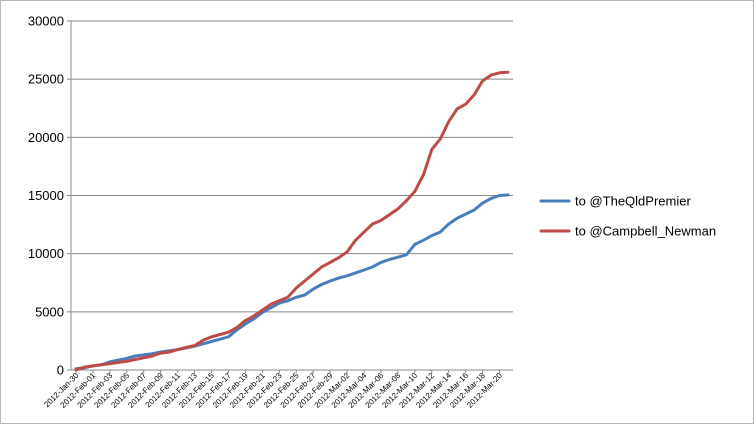 The height and width of the screenshot is (425, 754). What do you see at coordinates (46, 253) in the screenshot?
I see `y-tick-label: 10000` at bounding box center [46, 253].